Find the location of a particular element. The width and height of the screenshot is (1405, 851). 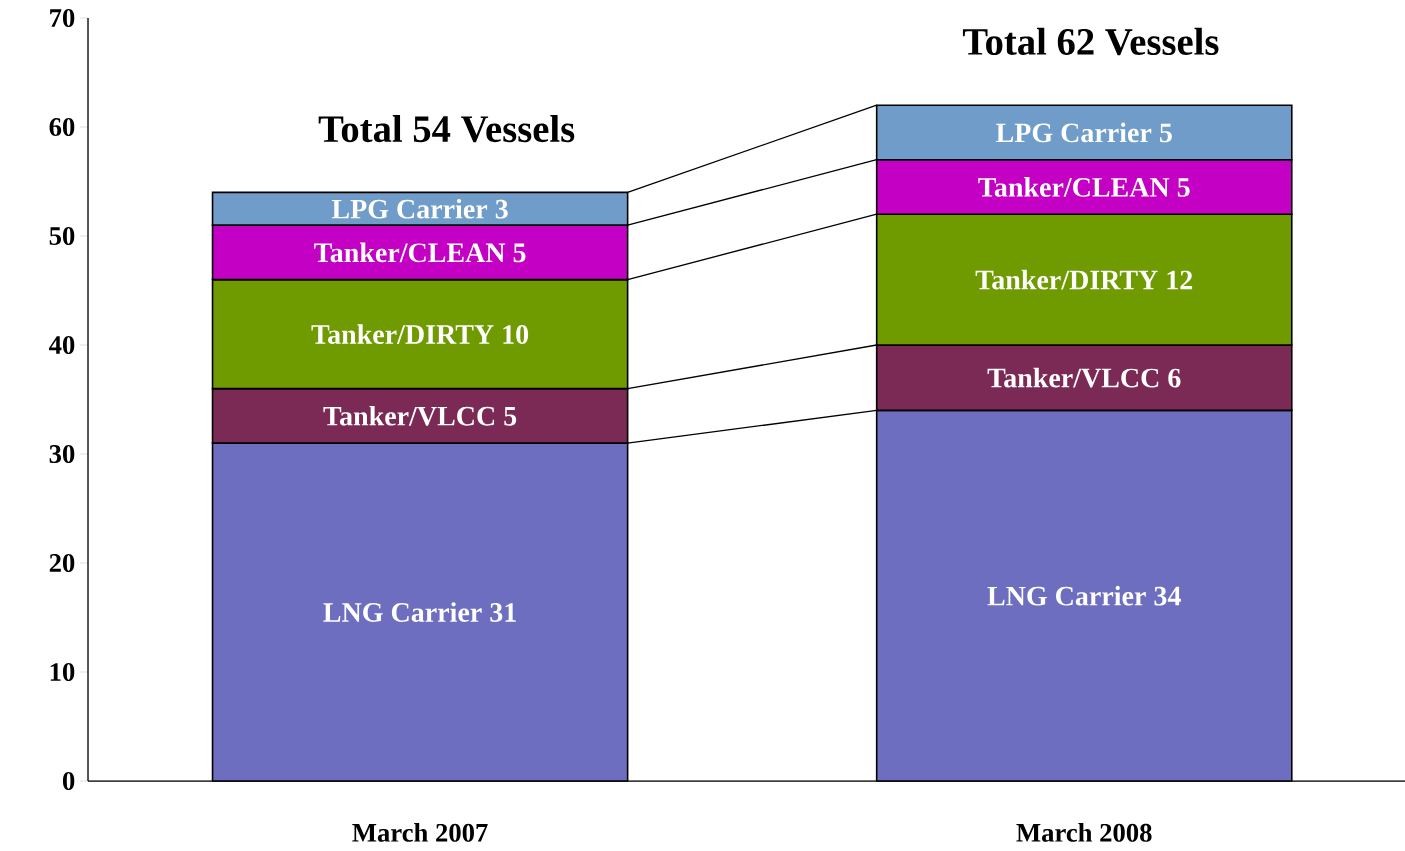

y-tick-label: 50 is located at coordinates (62, 236).